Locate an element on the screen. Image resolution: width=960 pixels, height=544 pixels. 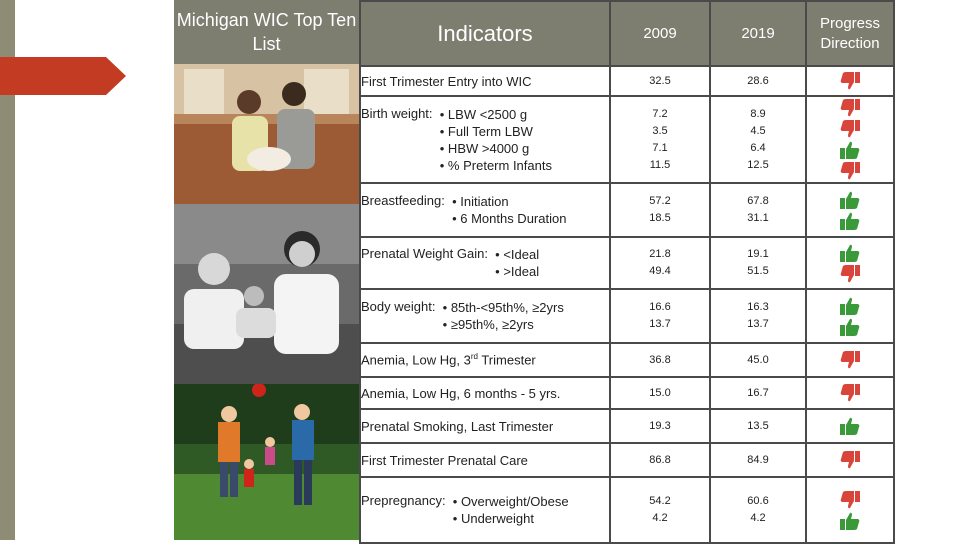
value-2009: 21.8 49.4 is located at coordinates (660, 263).